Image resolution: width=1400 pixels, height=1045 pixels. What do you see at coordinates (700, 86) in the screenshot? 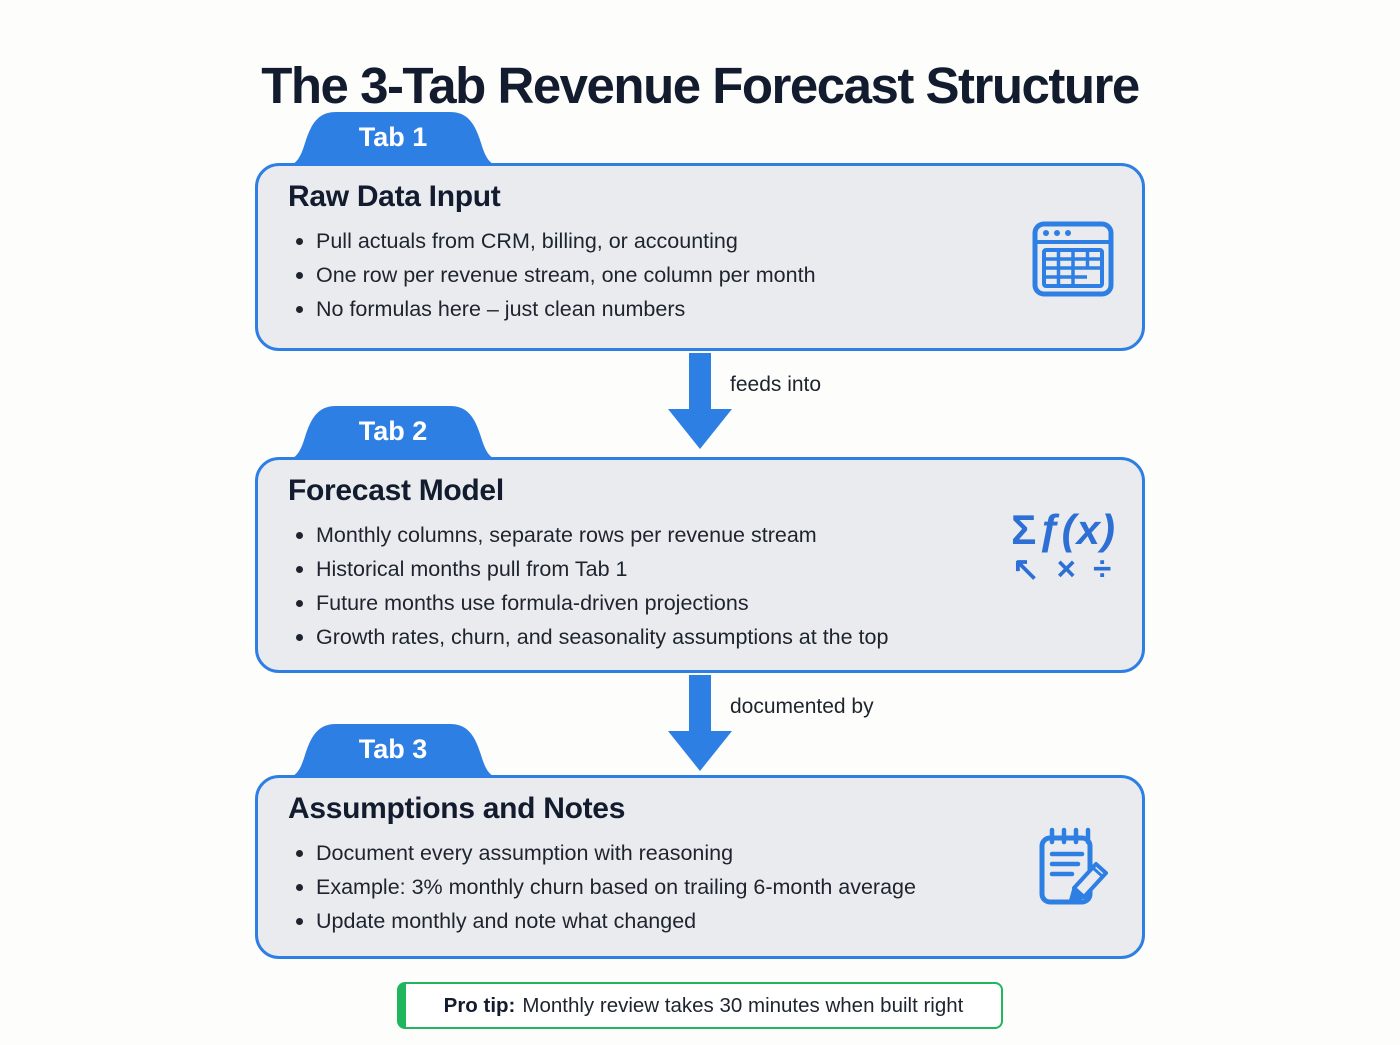
I see `page-title: The 3-Tab Revenue Forecast Structure` at bounding box center [700, 86].